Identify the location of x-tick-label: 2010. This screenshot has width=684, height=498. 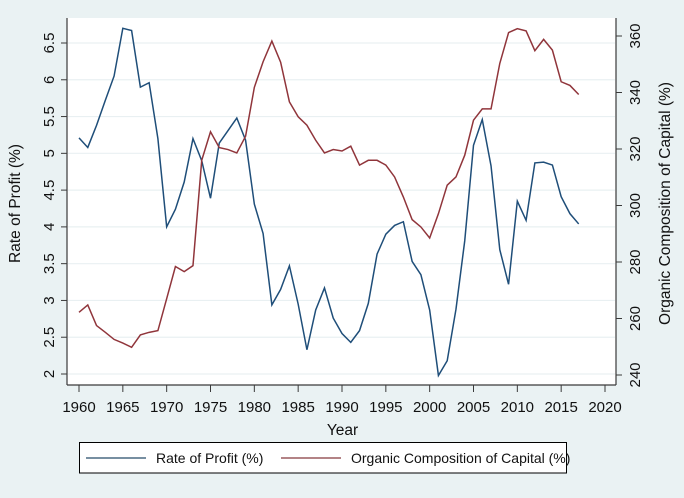
(517, 407).